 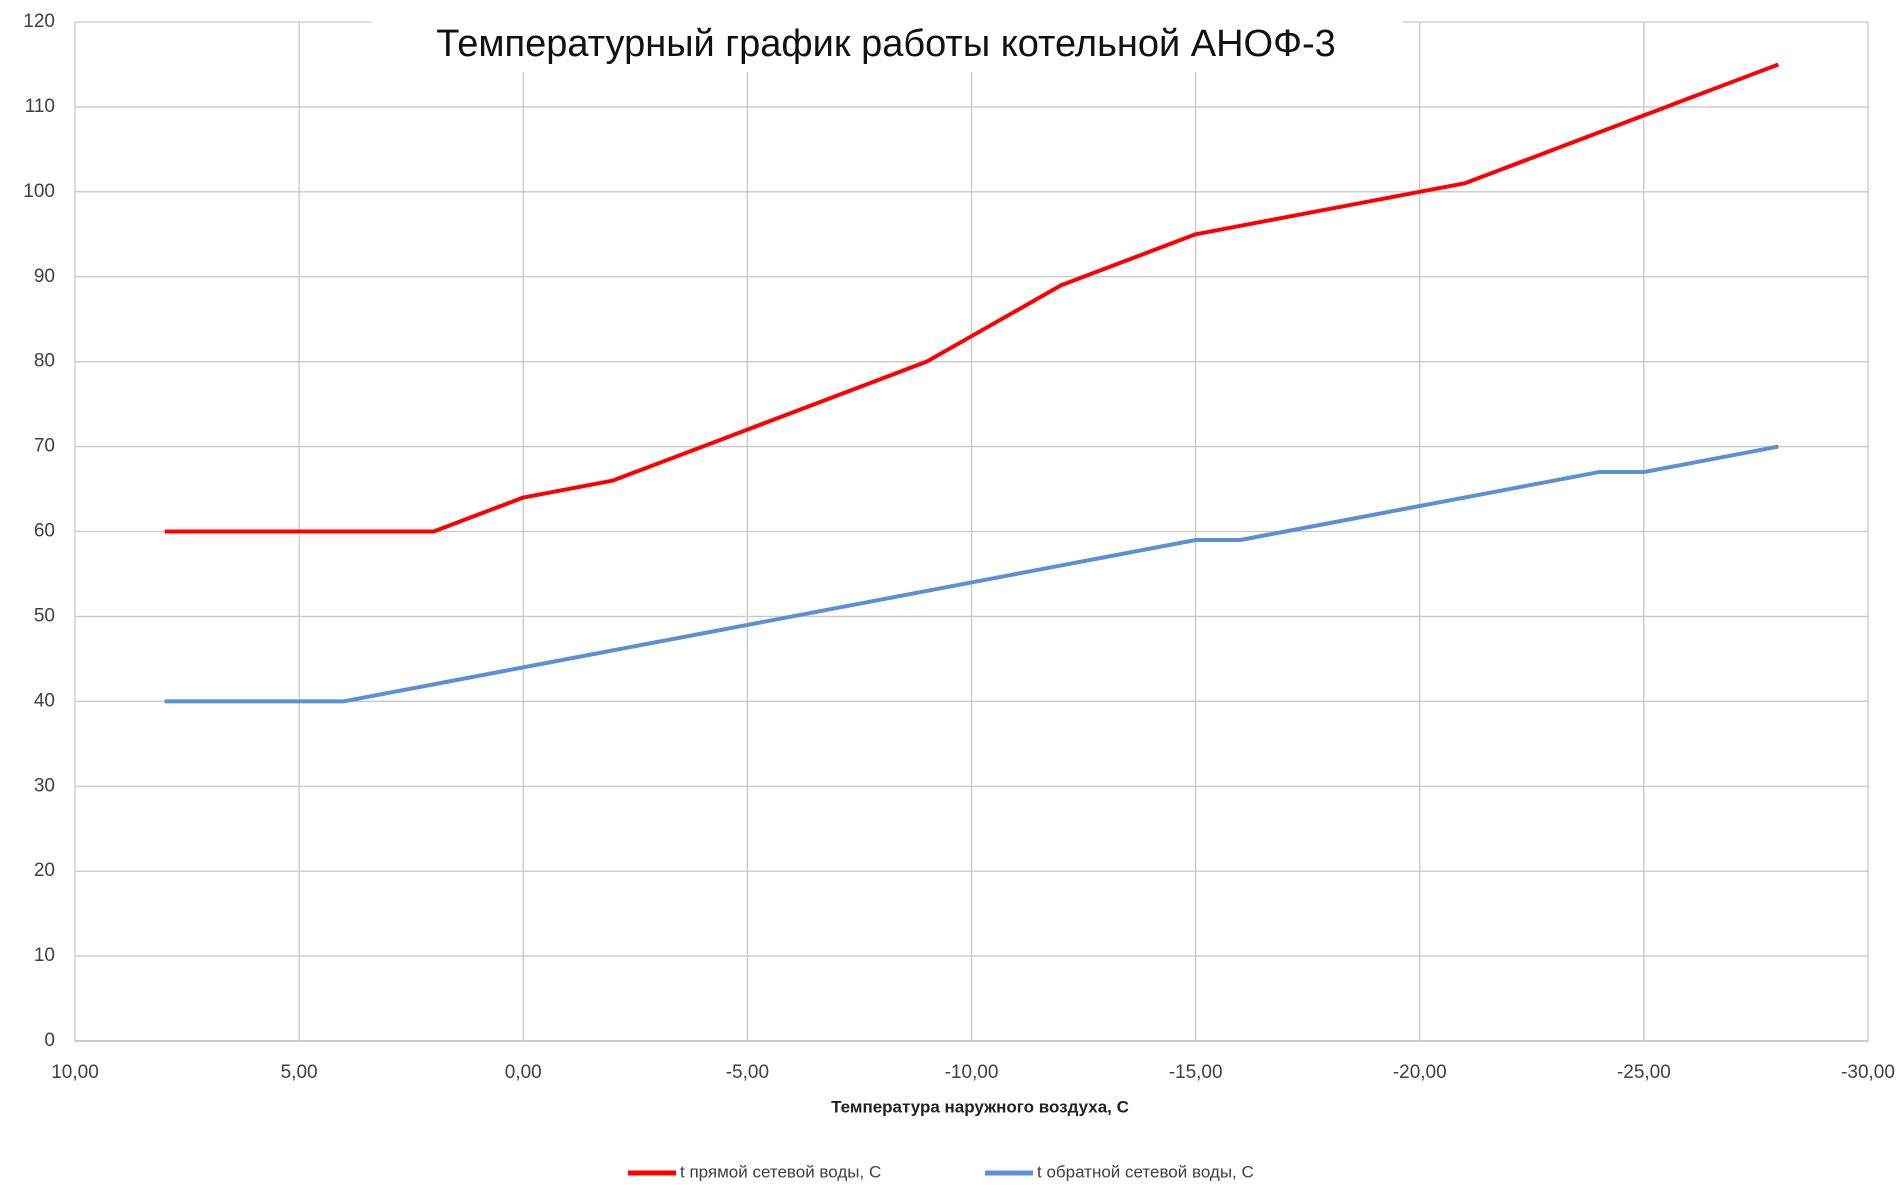 I want to click on x-tick-label: -25,00, so click(x=1644, y=1072).